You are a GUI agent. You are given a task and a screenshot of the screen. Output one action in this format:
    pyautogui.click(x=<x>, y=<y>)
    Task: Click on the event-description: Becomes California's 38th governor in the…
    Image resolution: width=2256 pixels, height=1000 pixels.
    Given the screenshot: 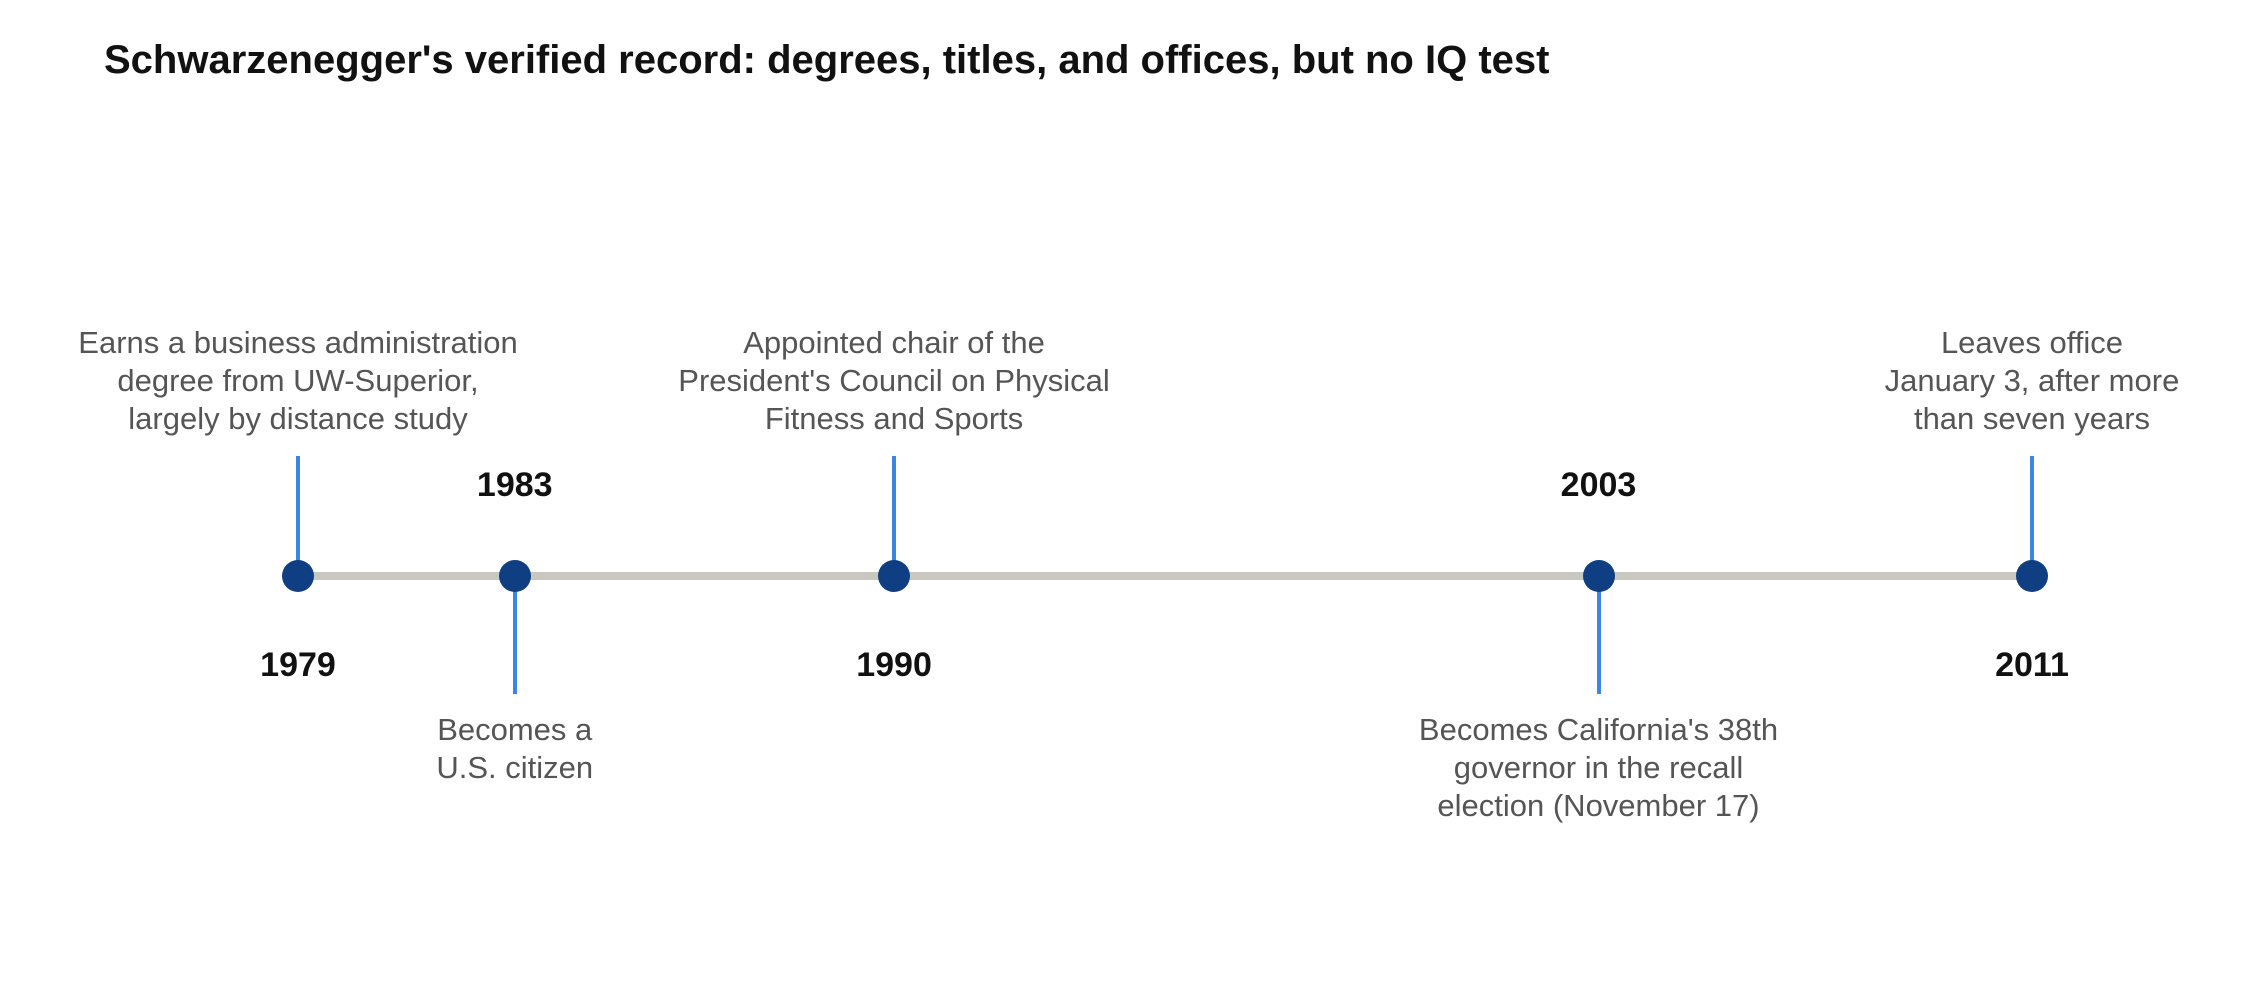 What is the action you would take?
    pyautogui.click(x=1599, y=768)
    